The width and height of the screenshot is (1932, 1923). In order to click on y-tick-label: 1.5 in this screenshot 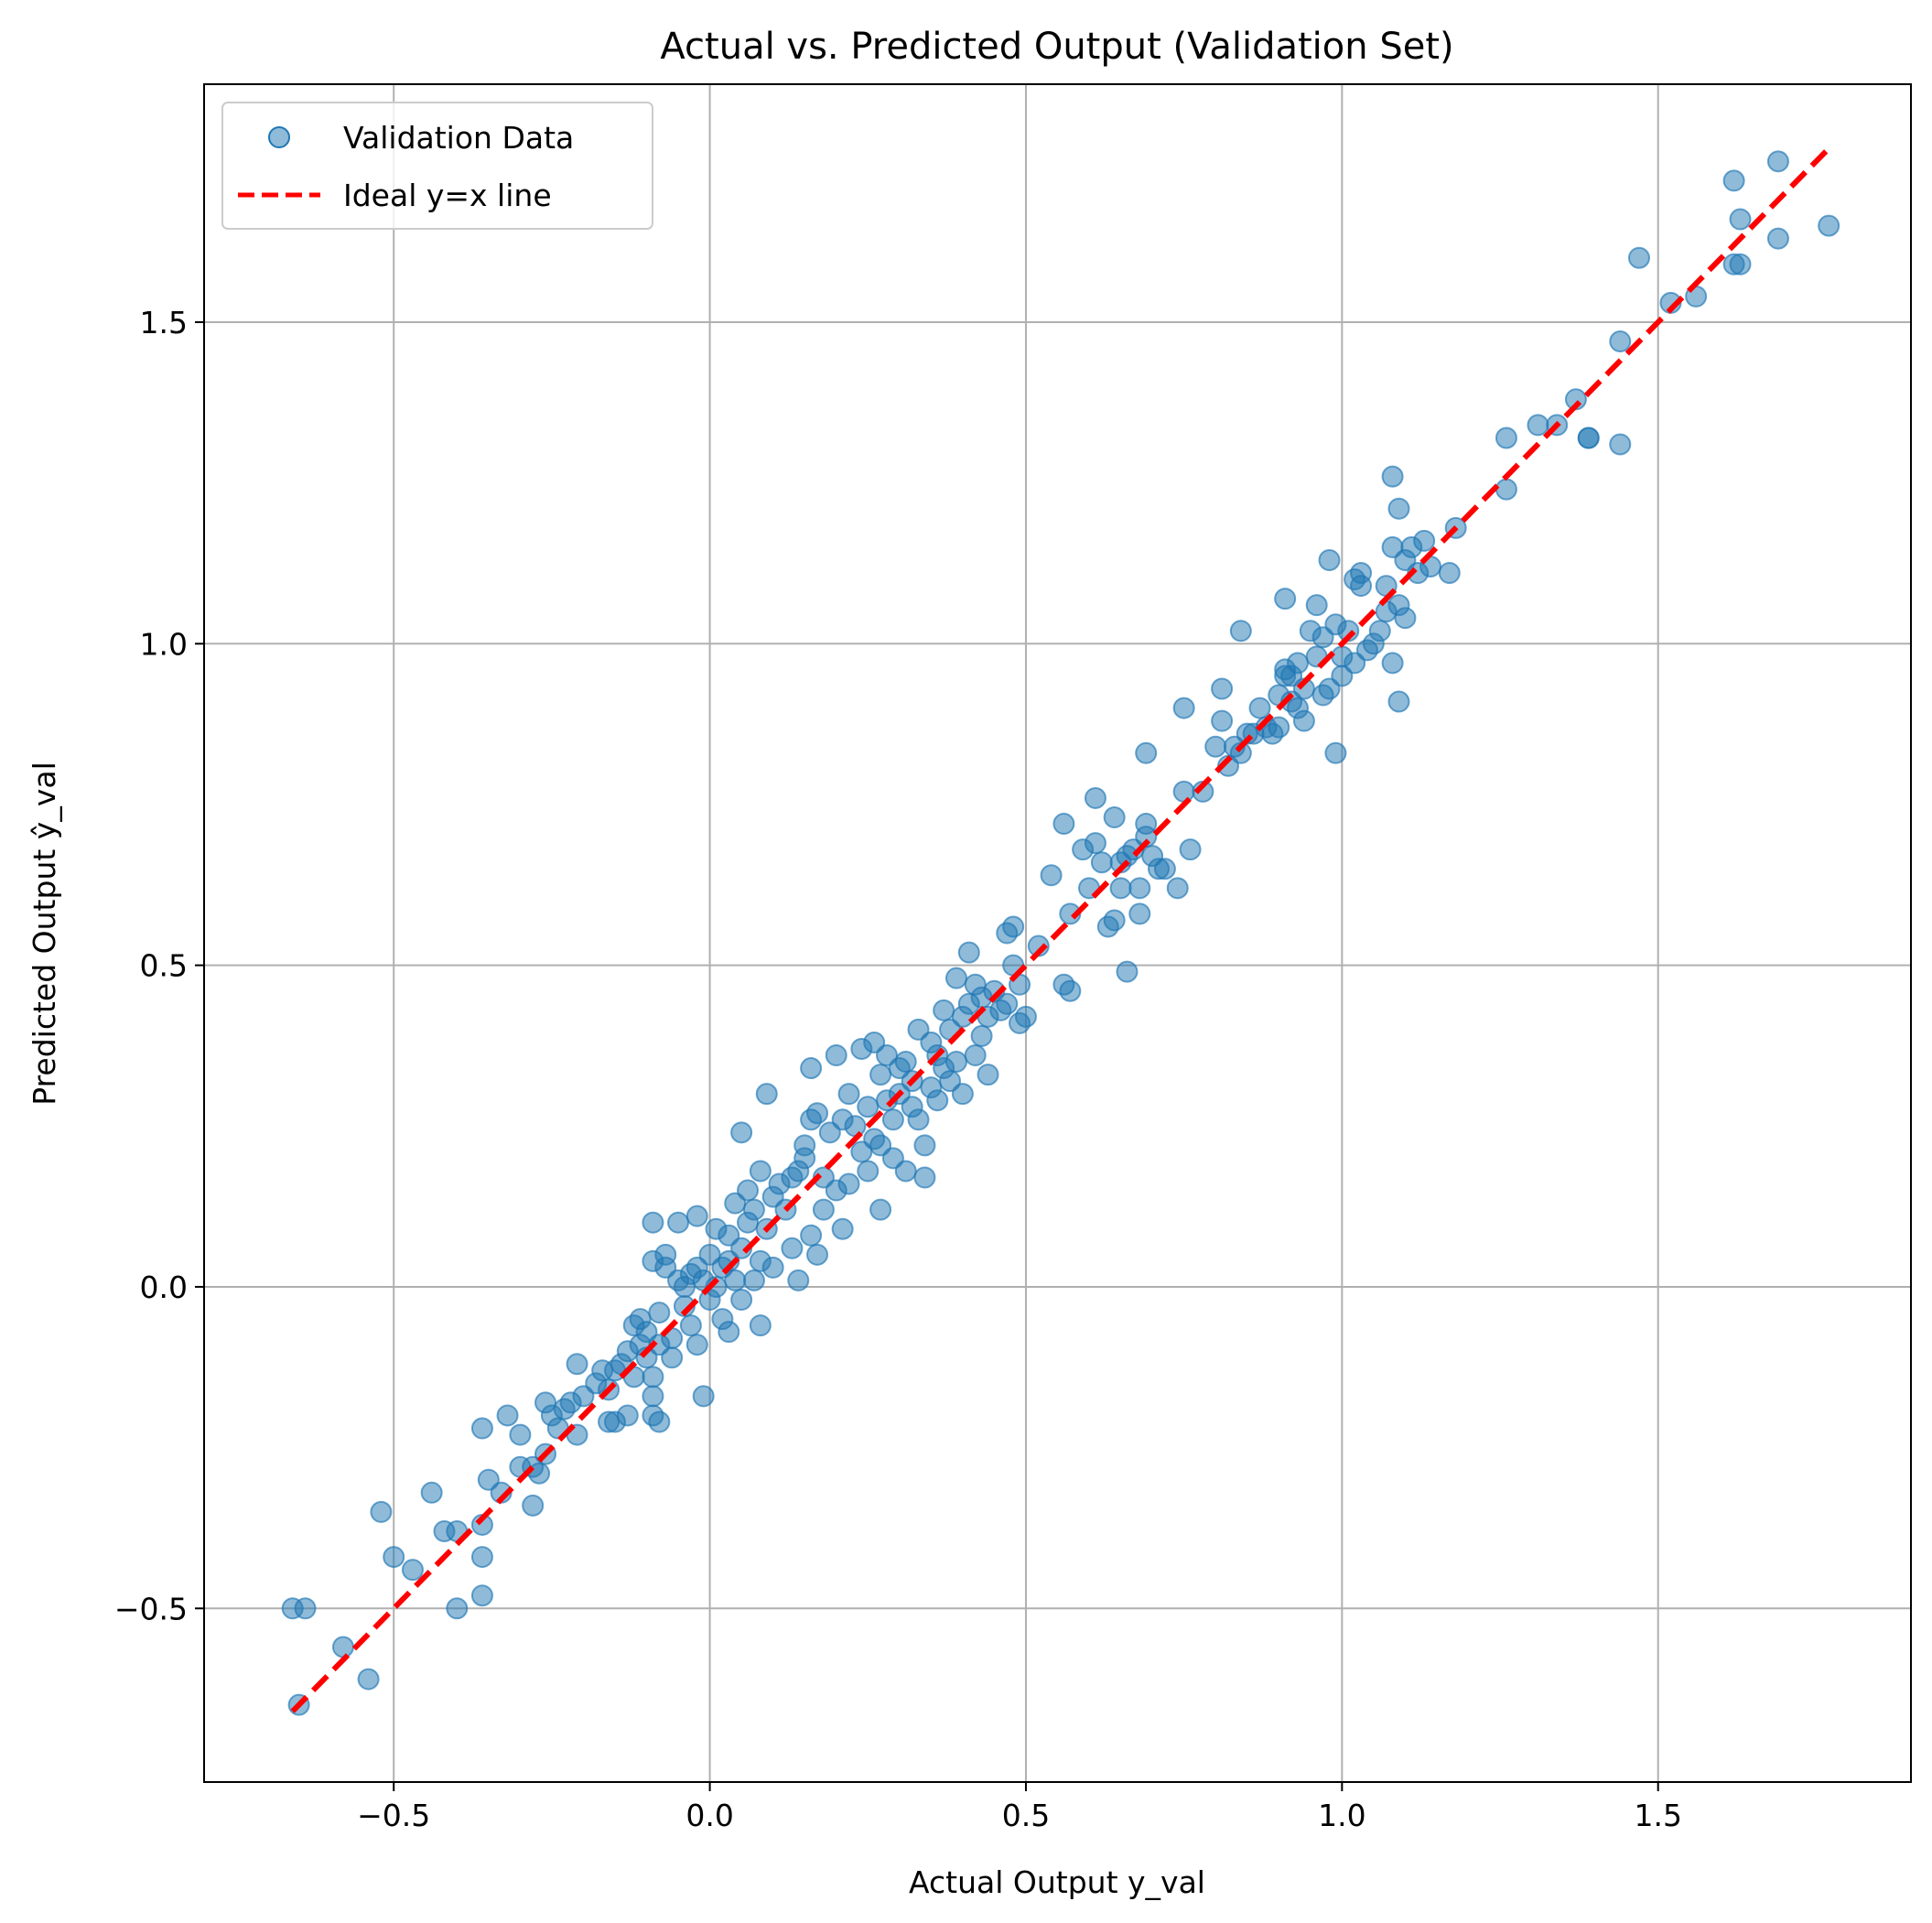, I will do `click(164, 322)`.